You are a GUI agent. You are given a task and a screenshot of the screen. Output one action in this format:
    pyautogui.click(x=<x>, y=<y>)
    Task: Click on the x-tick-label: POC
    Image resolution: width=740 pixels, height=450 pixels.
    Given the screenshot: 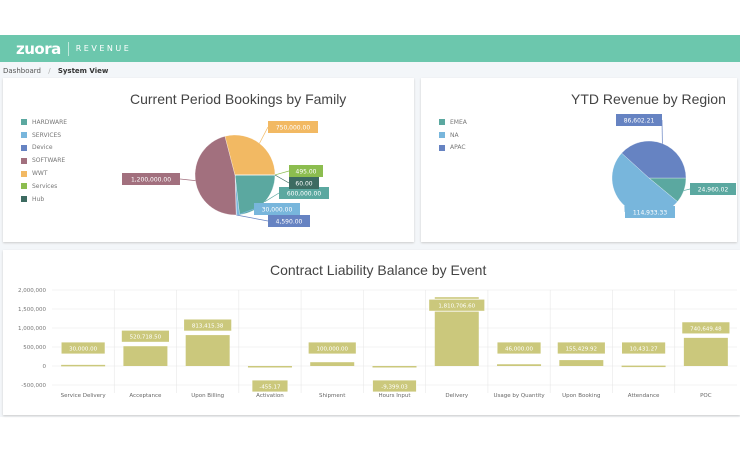 What is the action you would take?
    pyautogui.click(x=706, y=396)
    